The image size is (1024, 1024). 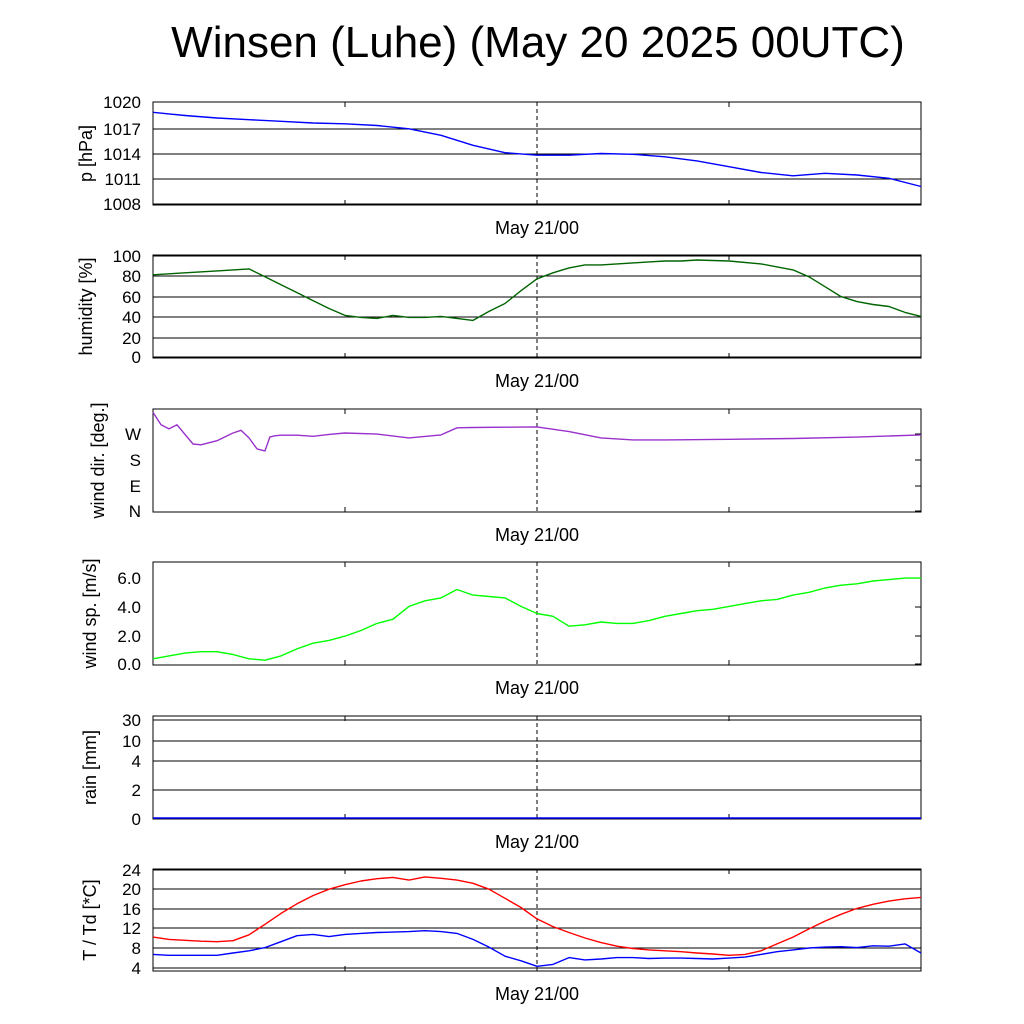 What do you see at coordinates (135, 486) in the screenshot?
I see `y-tick-label: E` at bounding box center [135, 486].